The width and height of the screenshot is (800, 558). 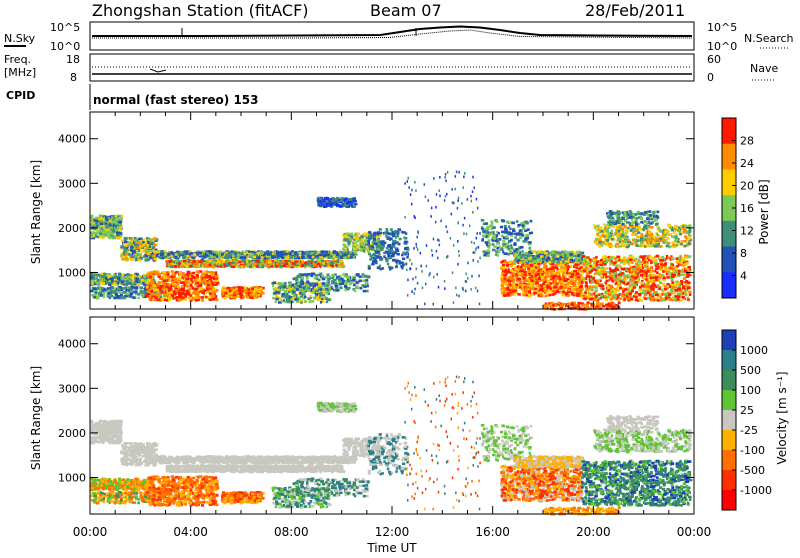 What do you see at coordinates (406, 10) in the screenshot?
I see `beam-label: Beam 07` at bounding box center [406, 10].